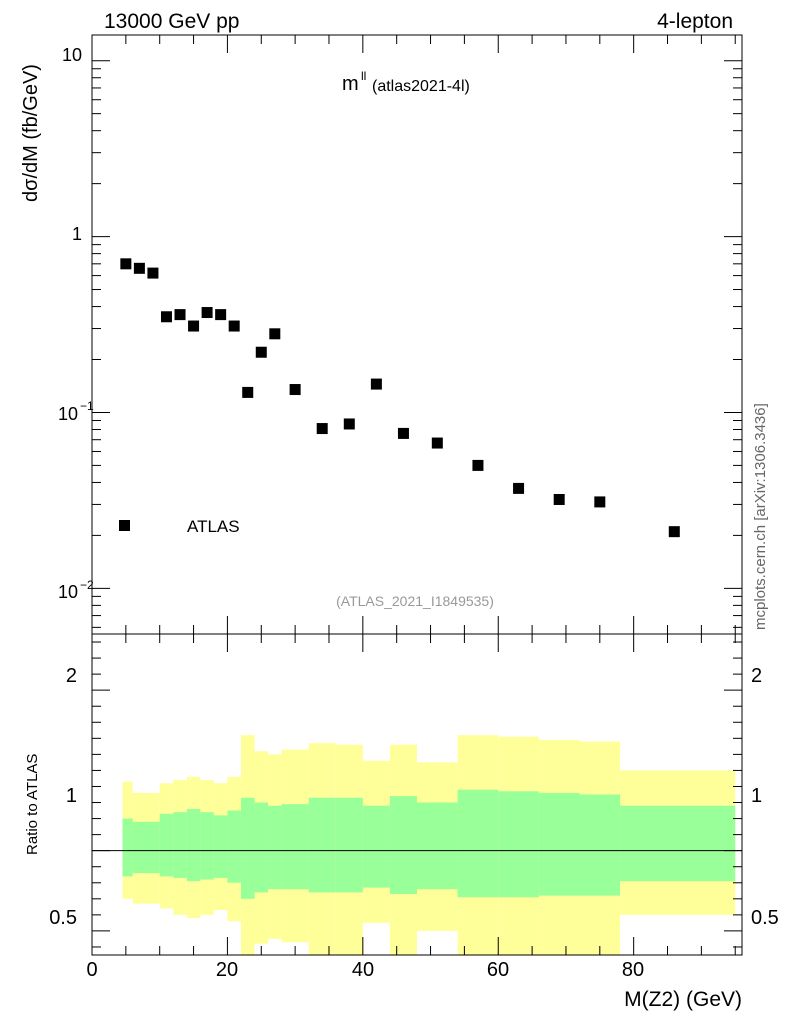 This screenshot has height=1024, width=786. I want to click on plot-title-sub: (atlas2021-4l), so click(421, 86).